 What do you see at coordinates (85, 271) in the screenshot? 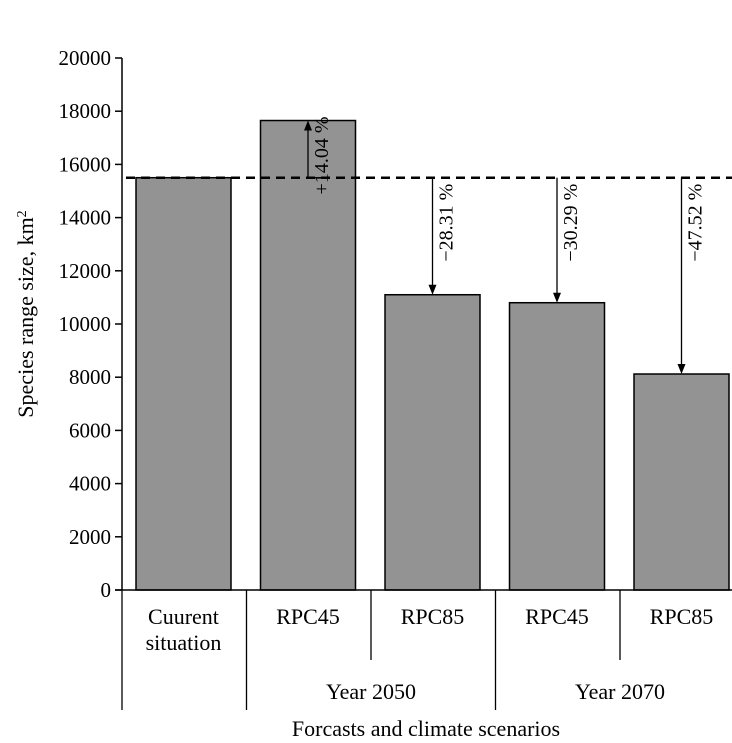
I see `y-tick-label: 12000` at bounding box center [85, 271].